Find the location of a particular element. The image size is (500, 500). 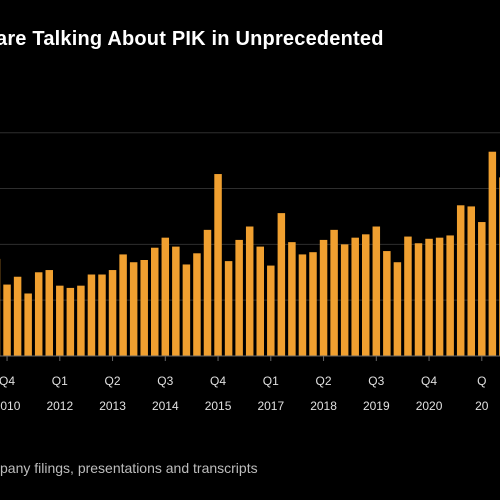

x-tick-year-6: 2018 is located at coordinates (323, 406).